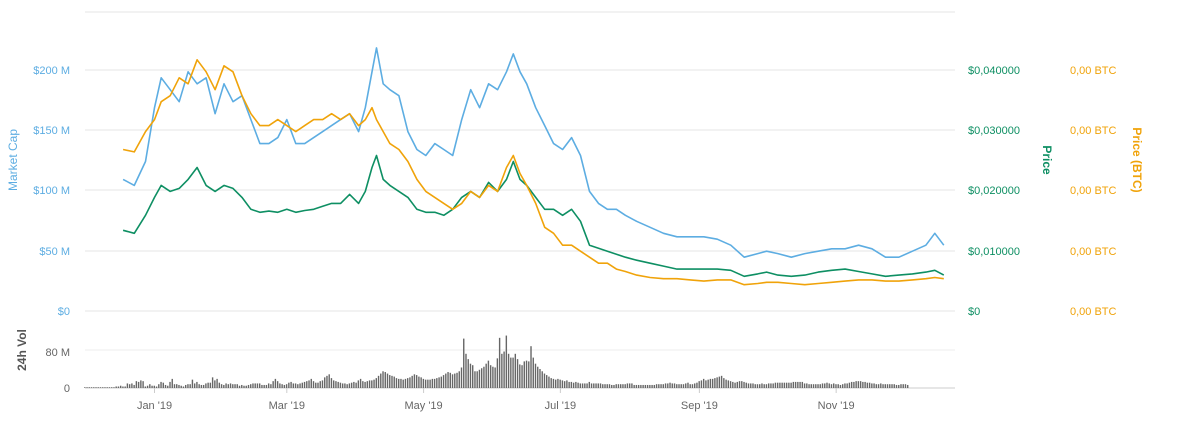 The height and width of the screenshot is (423, 1185). Describe the element at coordinates (13, 160) in the screenshot. I see `market-cap-axis-label: Market Cap` at that location.